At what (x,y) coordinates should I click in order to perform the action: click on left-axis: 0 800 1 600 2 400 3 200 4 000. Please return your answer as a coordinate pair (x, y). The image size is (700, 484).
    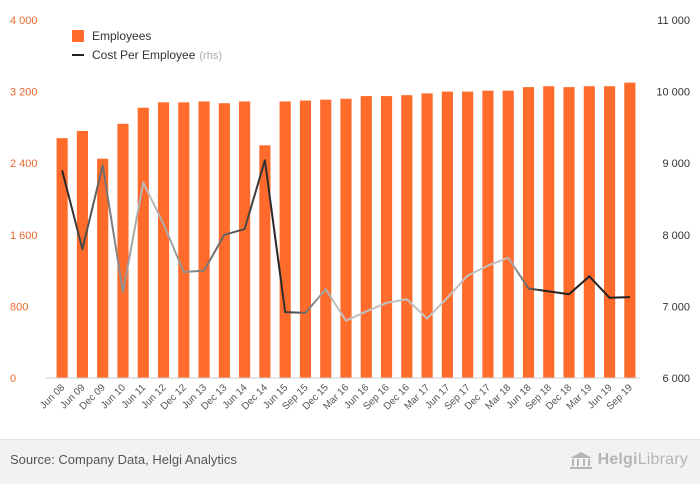
    Looking at the image, I should click on (24, 200).